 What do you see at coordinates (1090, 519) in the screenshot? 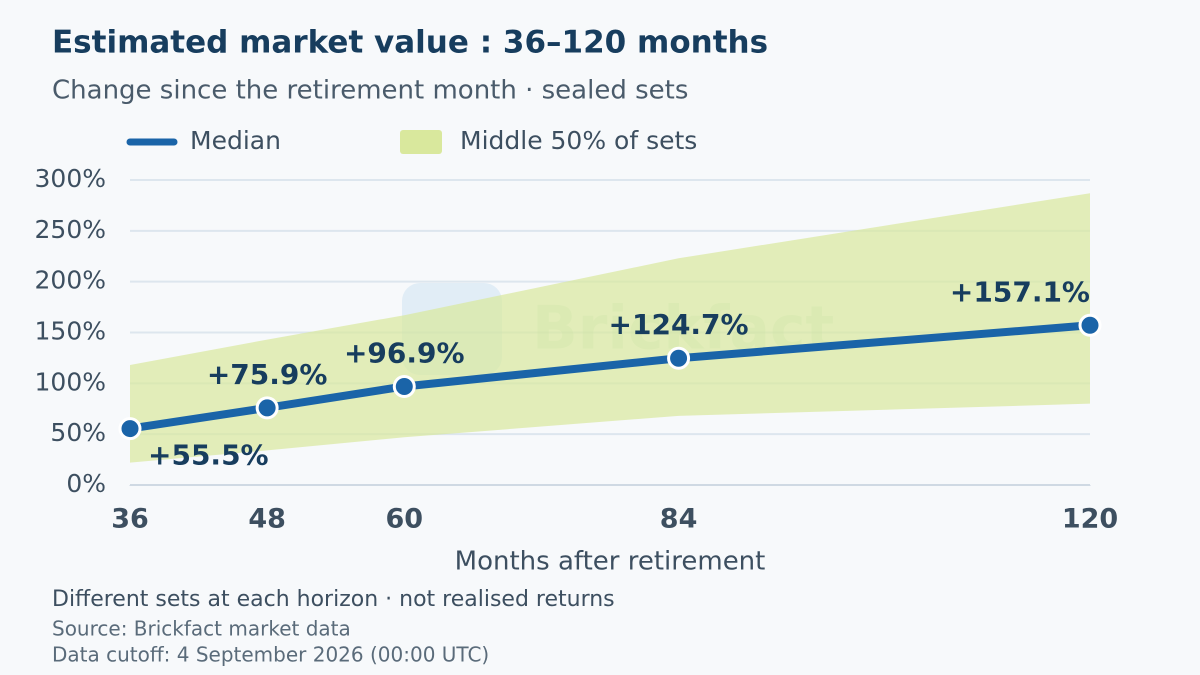
I see `x-tick-label: 120` at bounding box center [1090, 519].